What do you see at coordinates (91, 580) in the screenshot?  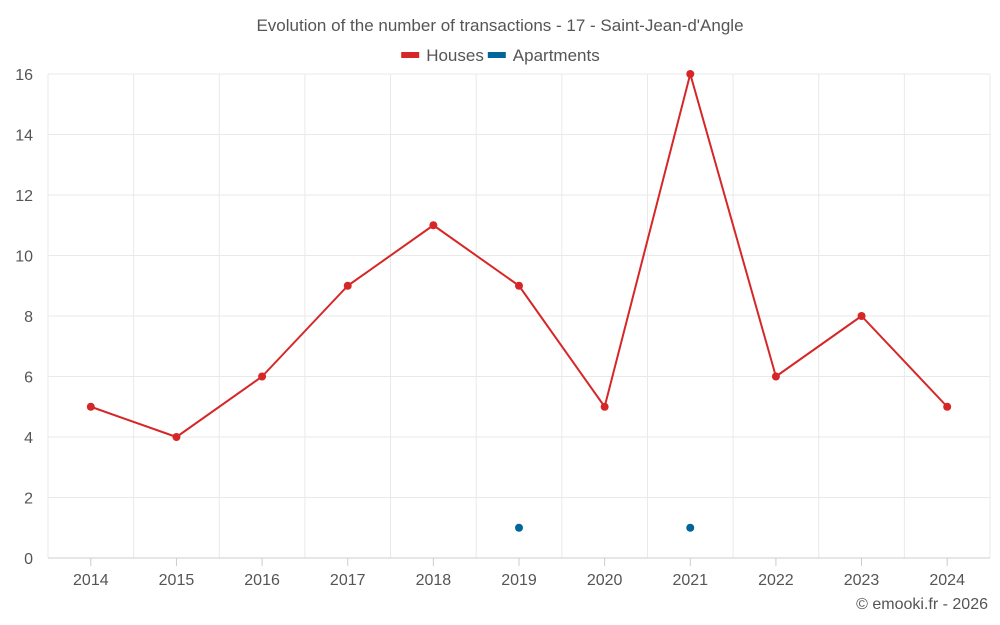 I see `x-tick-label: 2014` at bounding box center [91, 580].